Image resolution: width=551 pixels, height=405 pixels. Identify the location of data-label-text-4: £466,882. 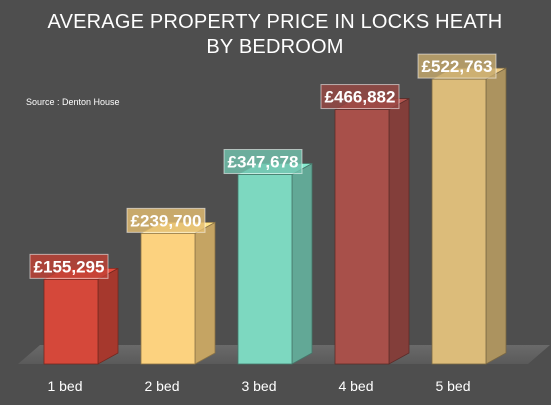
(360, 97).